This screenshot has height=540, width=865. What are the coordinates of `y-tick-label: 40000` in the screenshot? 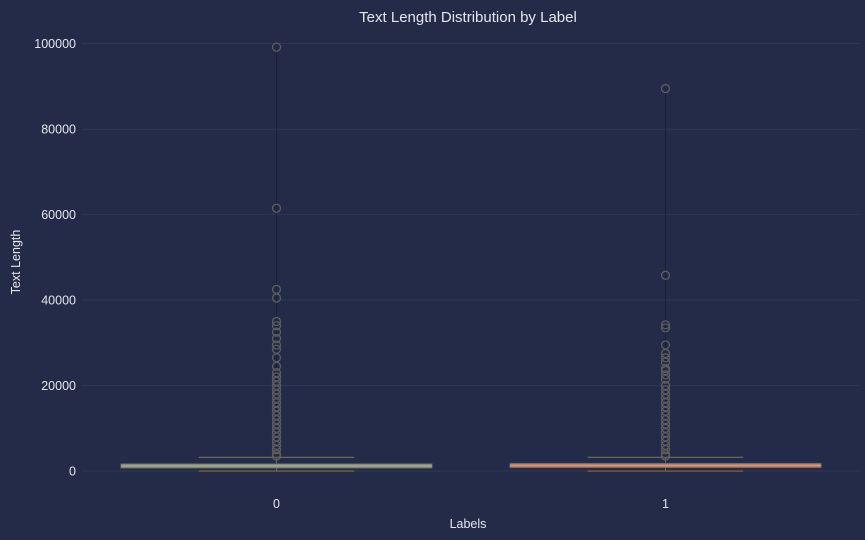 It's located at (58, 301).